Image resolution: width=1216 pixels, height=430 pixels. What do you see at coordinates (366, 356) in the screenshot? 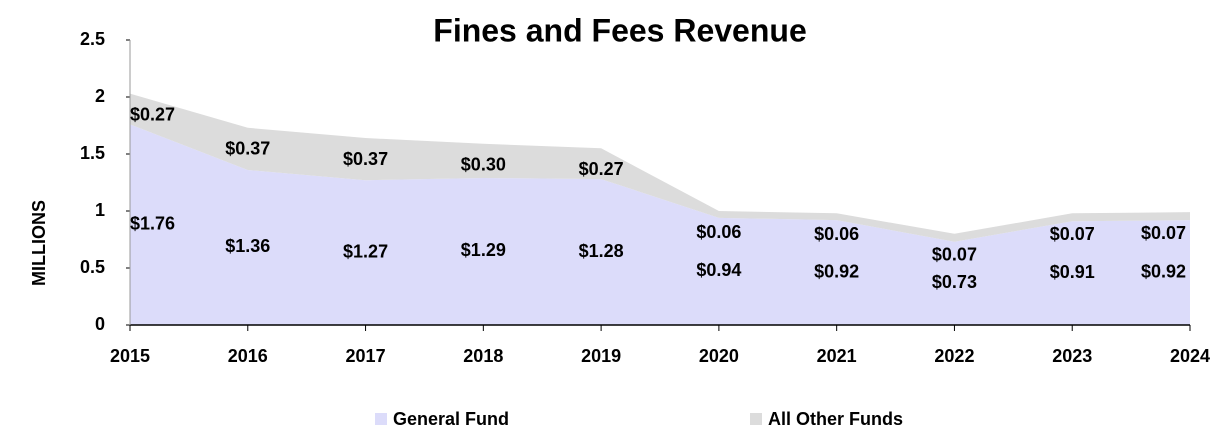
I see `x-tick-label: 2017` at bounding box center [366, 356].